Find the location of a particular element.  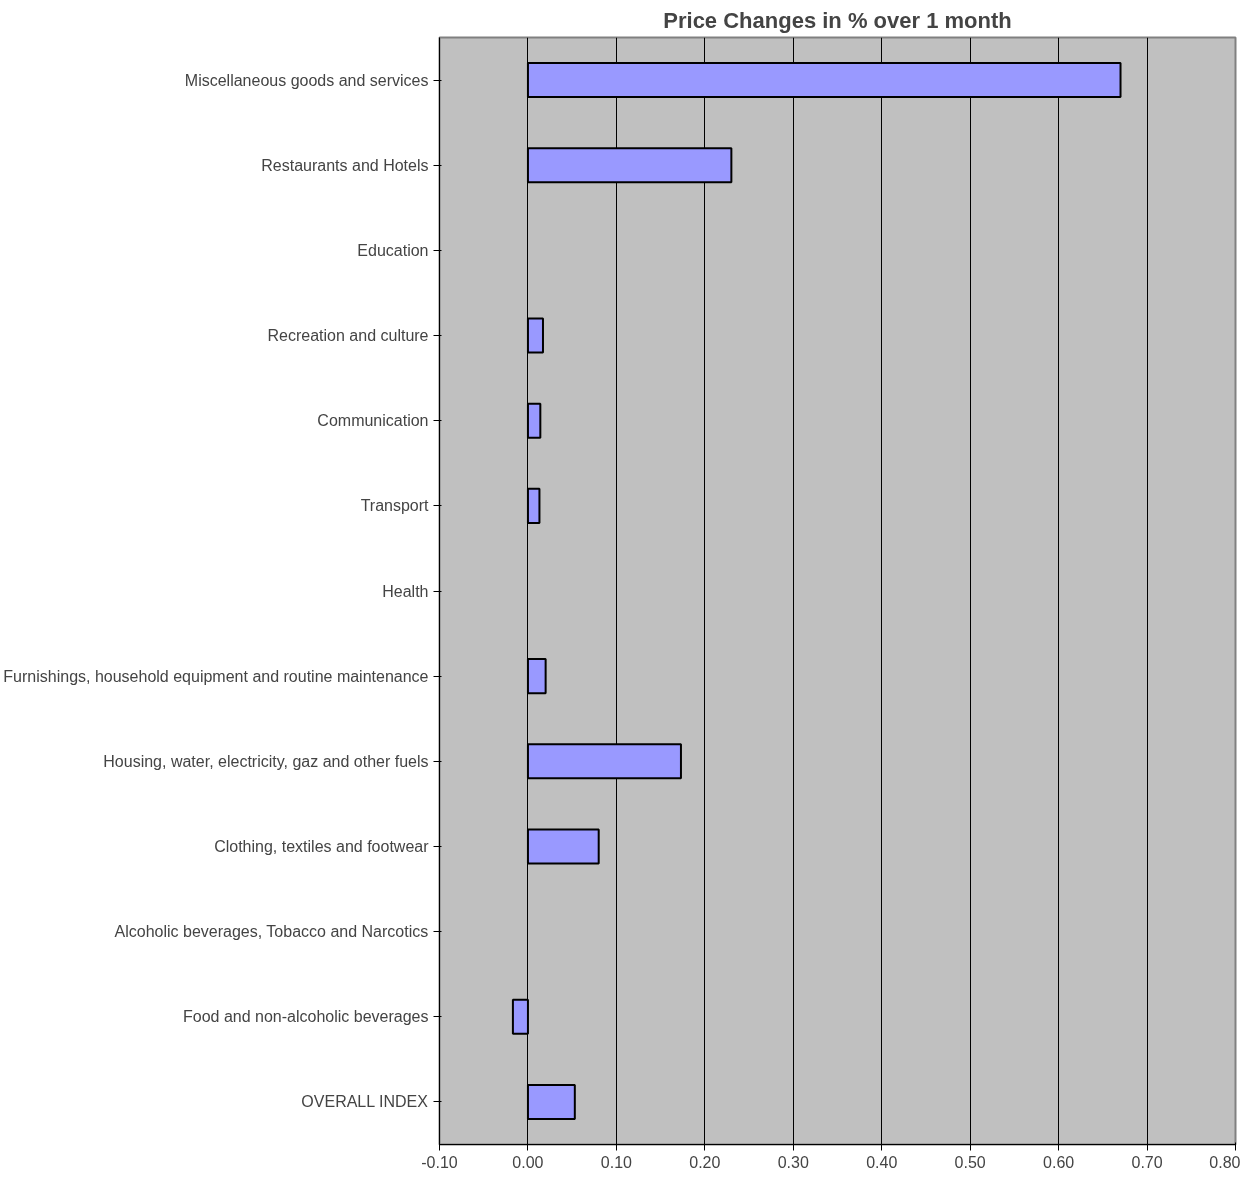

y-tick-label: Health is located at coordinates (405, 591).